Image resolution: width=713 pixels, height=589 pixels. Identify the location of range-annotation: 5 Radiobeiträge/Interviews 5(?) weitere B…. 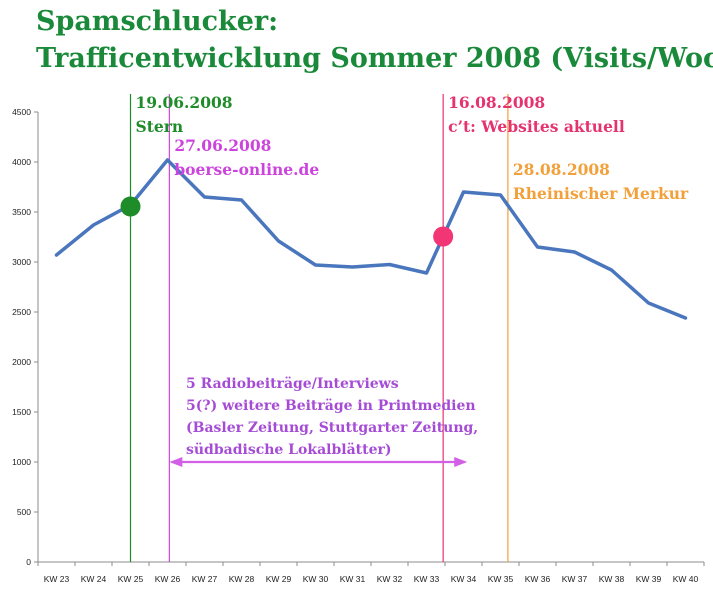
(323, 421).